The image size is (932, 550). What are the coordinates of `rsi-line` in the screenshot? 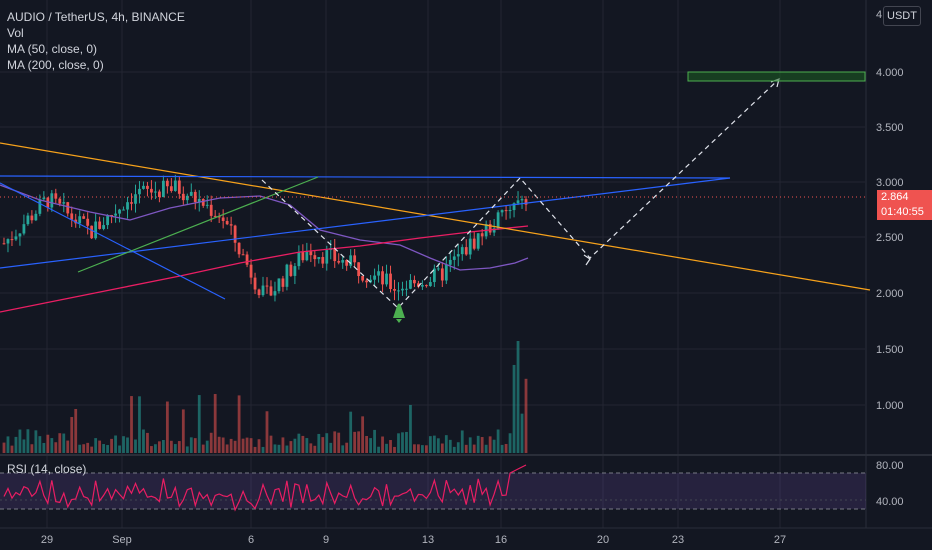 It's located at (265, 488).